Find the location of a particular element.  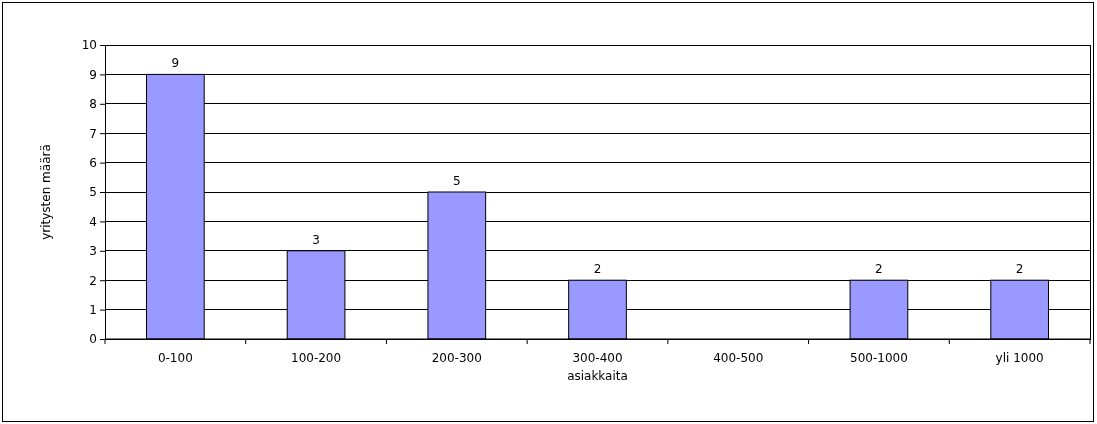

y-tick-label: 6 is located at coordinates (93, 162).